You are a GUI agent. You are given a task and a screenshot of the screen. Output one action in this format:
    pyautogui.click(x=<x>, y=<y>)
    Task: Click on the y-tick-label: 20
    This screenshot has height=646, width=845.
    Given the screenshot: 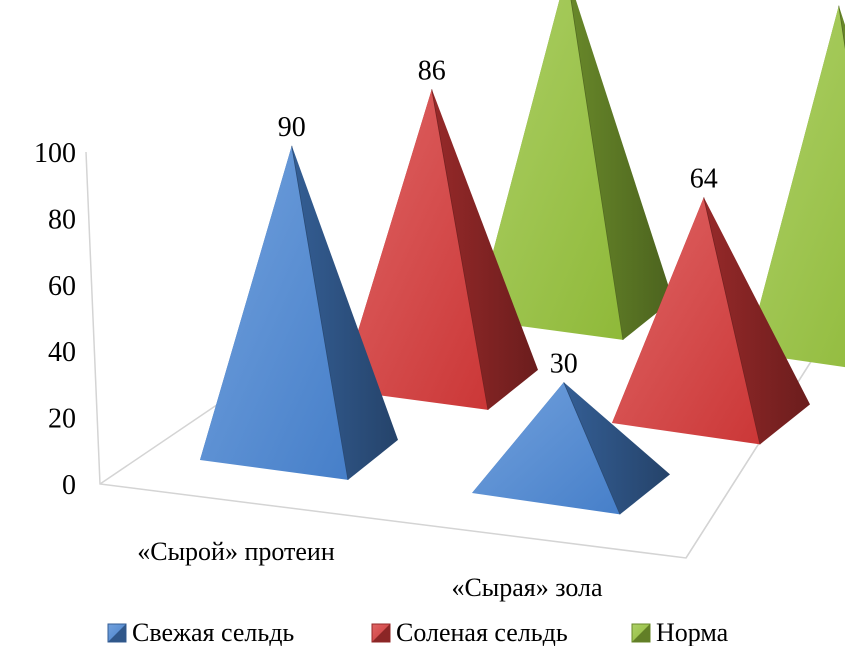 What is the action you would take?
    pyautogui.click(x=62, y=419)
    